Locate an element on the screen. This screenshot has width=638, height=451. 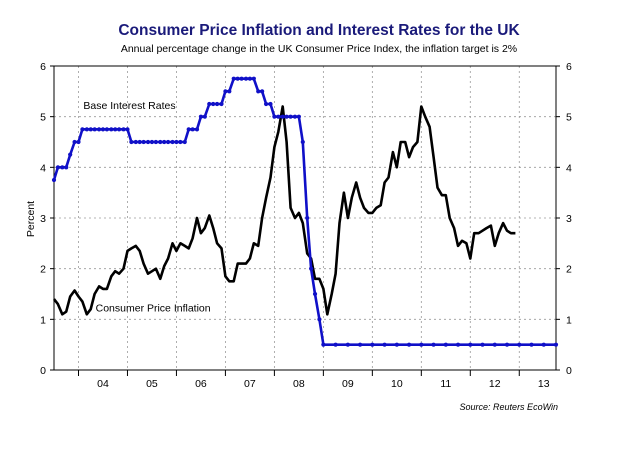
x-tick-label: 12 is located at coordinates (495, 384).